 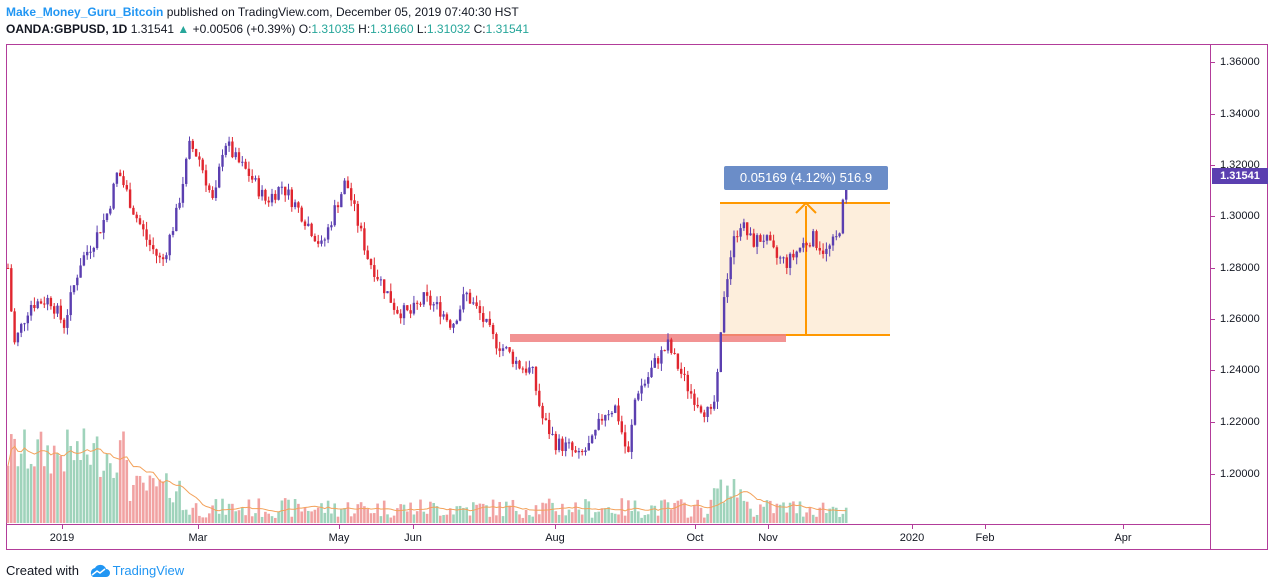 I want to click on open-label: O:, so click(x=305, y=29).